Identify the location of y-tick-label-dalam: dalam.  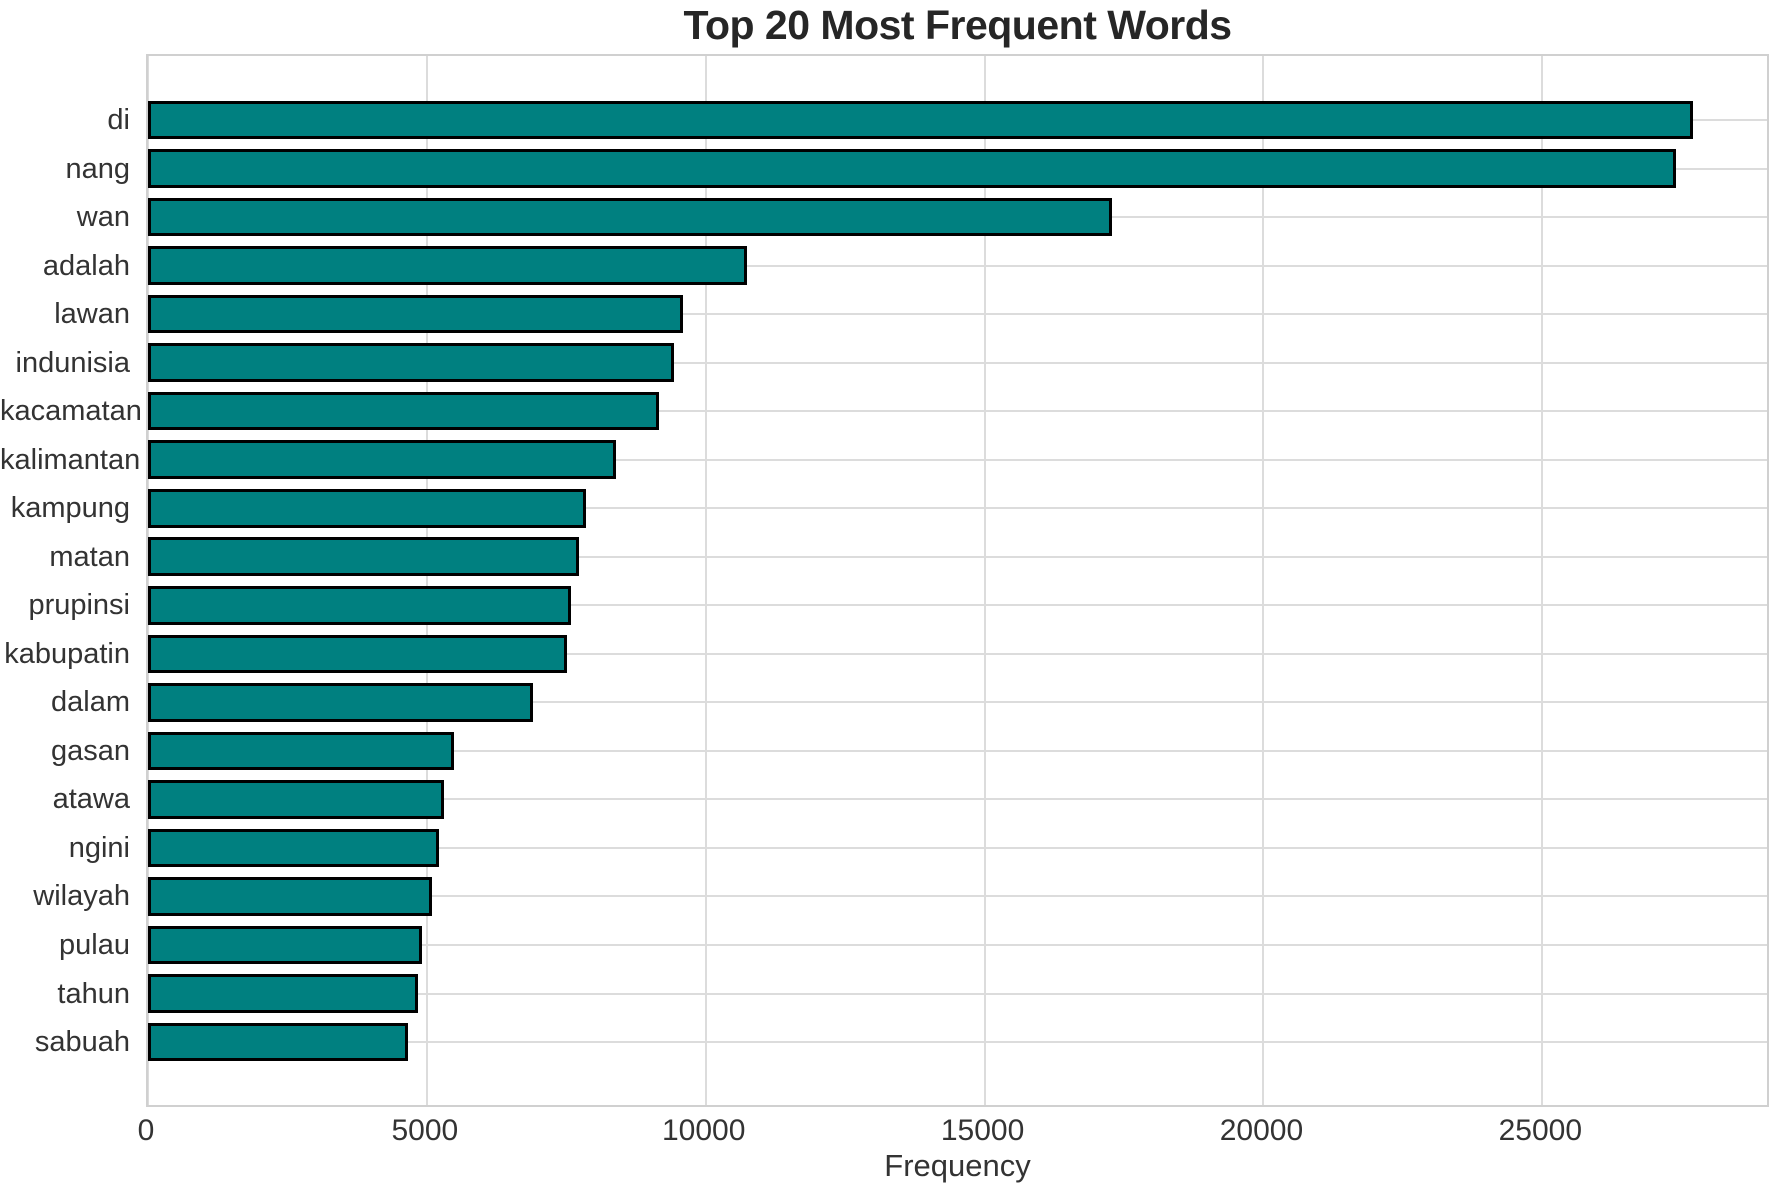
(90, 702).